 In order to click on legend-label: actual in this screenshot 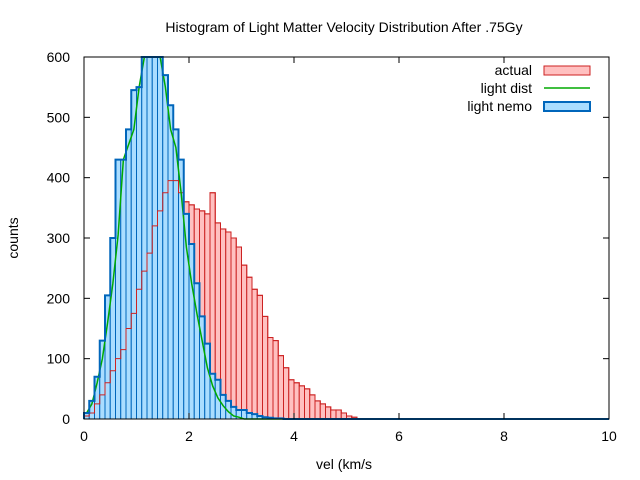, I will do `click(513, 70)`.